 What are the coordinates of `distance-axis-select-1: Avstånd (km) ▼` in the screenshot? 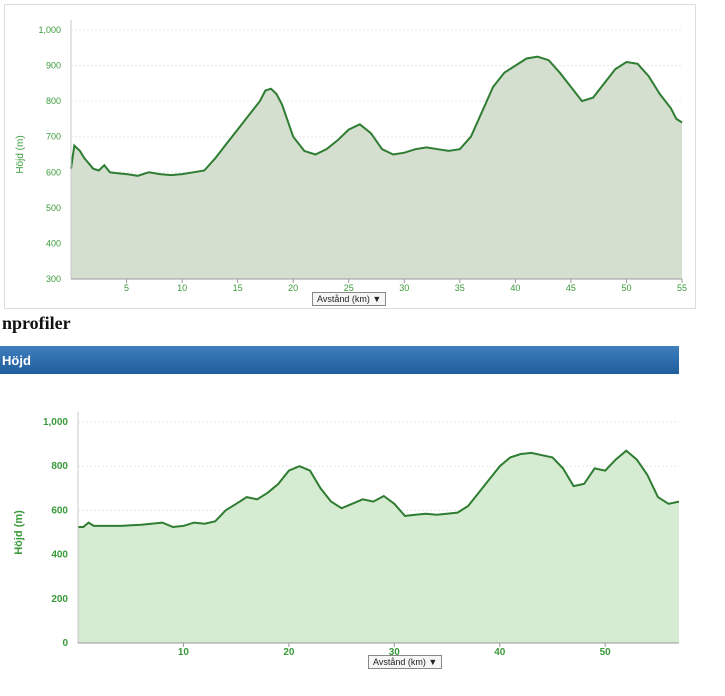 It's located at (349, 299).